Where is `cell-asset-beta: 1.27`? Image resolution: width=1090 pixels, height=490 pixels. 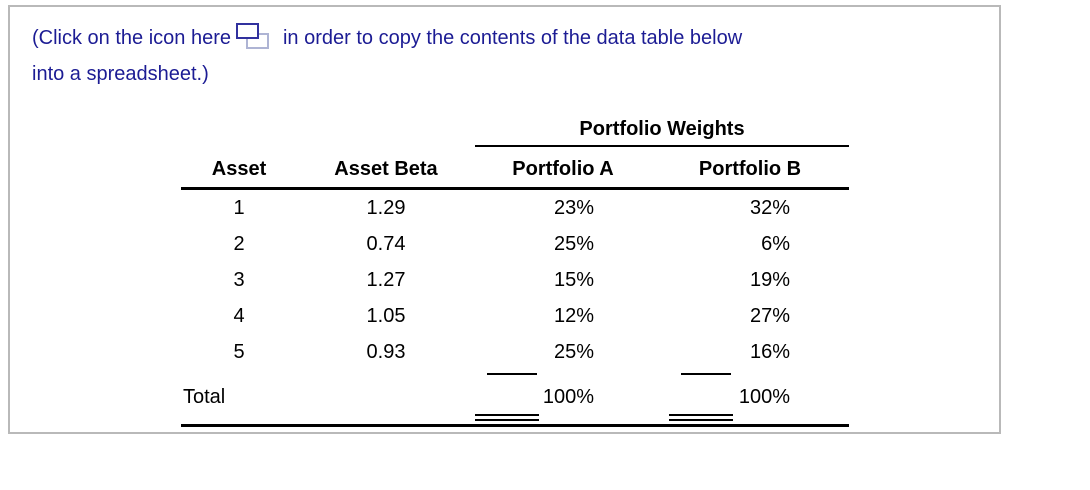 cell-asset-beta: 1.27 is located at coordinates (386, 279).